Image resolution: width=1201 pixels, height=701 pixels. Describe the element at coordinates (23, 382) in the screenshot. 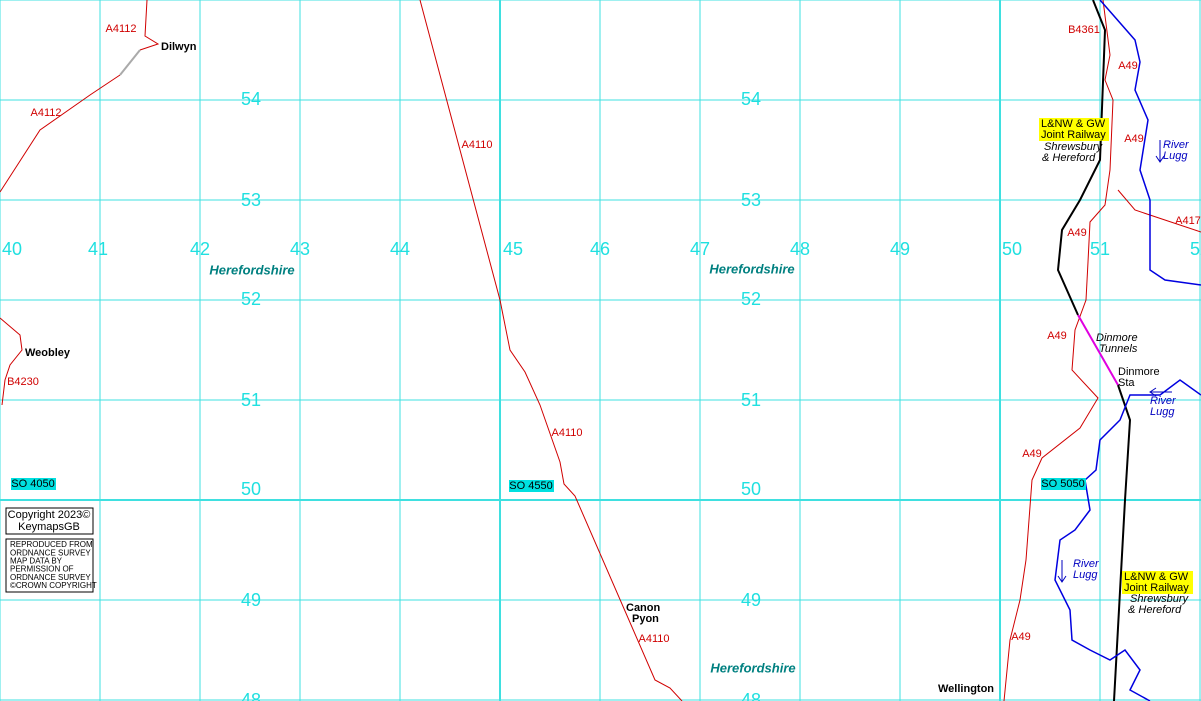

I see `road-label: B4230` at that location.